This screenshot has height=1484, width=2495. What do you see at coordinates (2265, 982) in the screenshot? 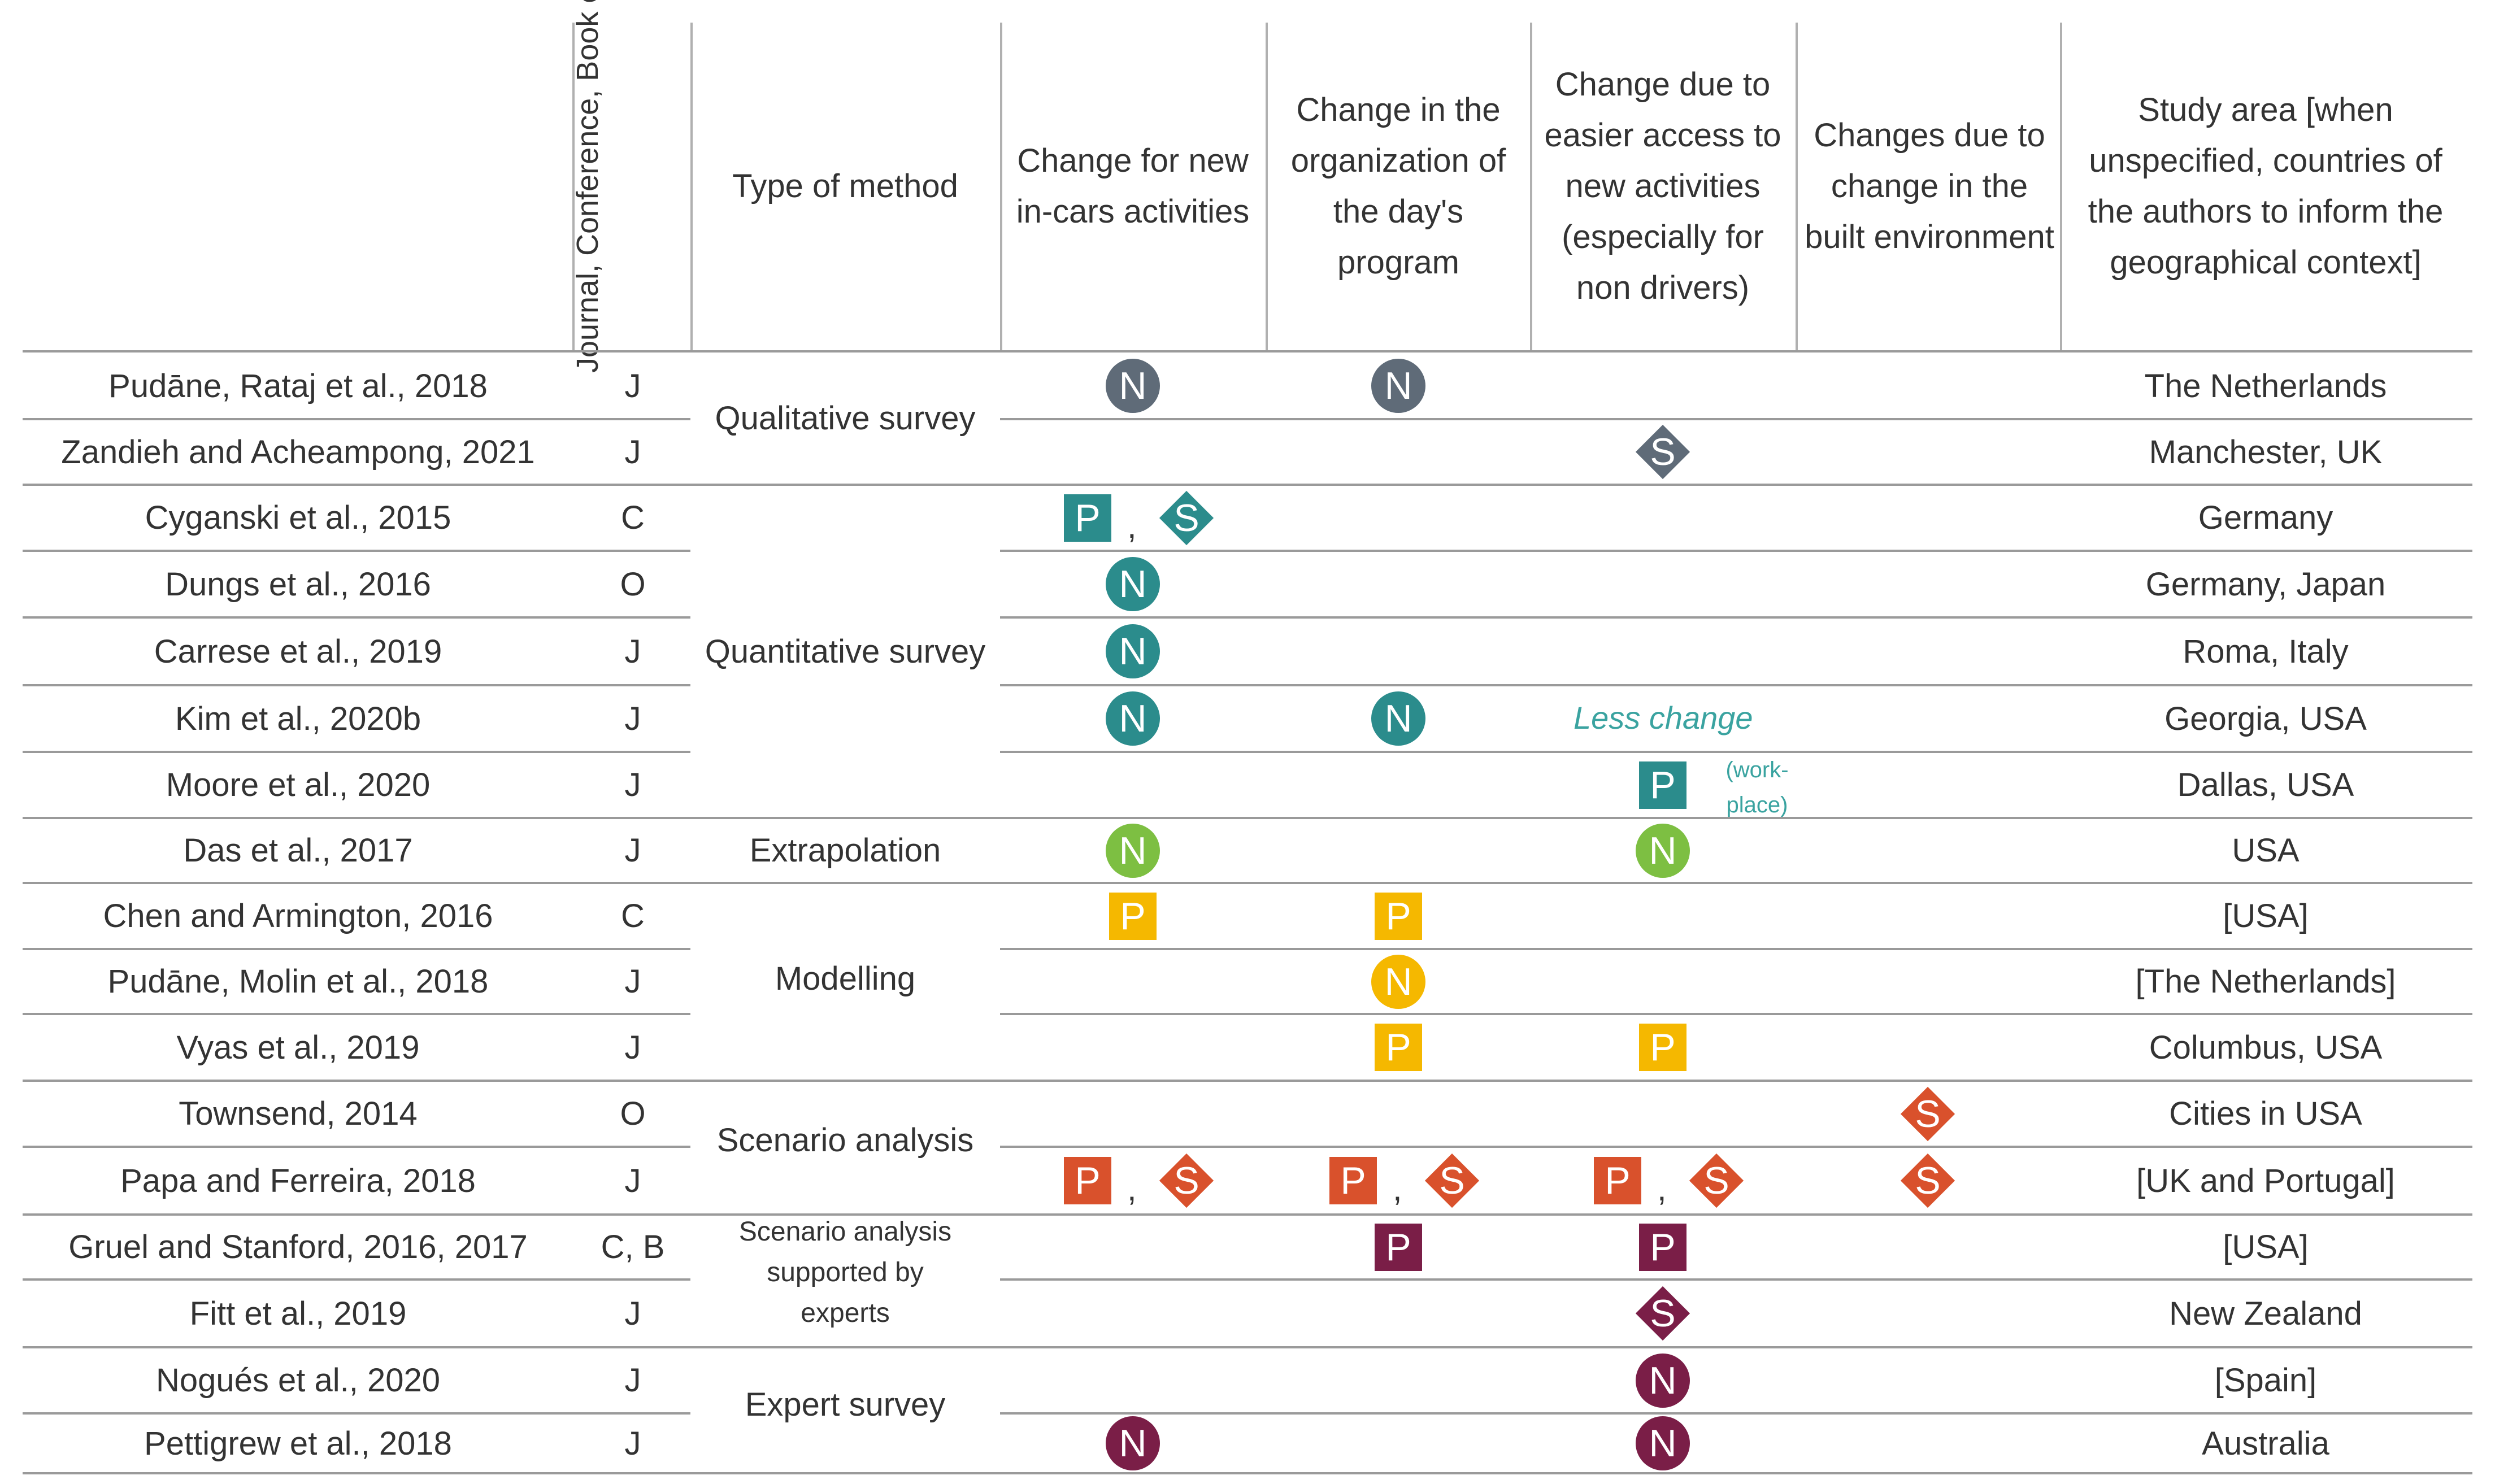
I see `study-area-cell: [The Netherlands]` at bounding box center [2265, 982].